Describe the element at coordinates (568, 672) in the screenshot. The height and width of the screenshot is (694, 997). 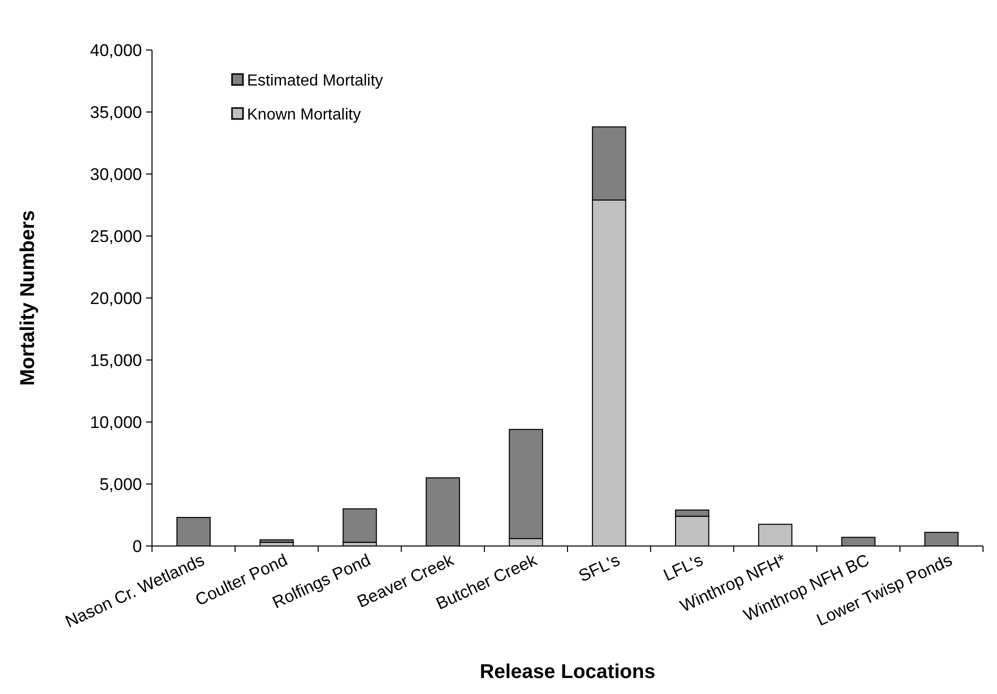
I see `x-axis-title: Release Locations` at that location.